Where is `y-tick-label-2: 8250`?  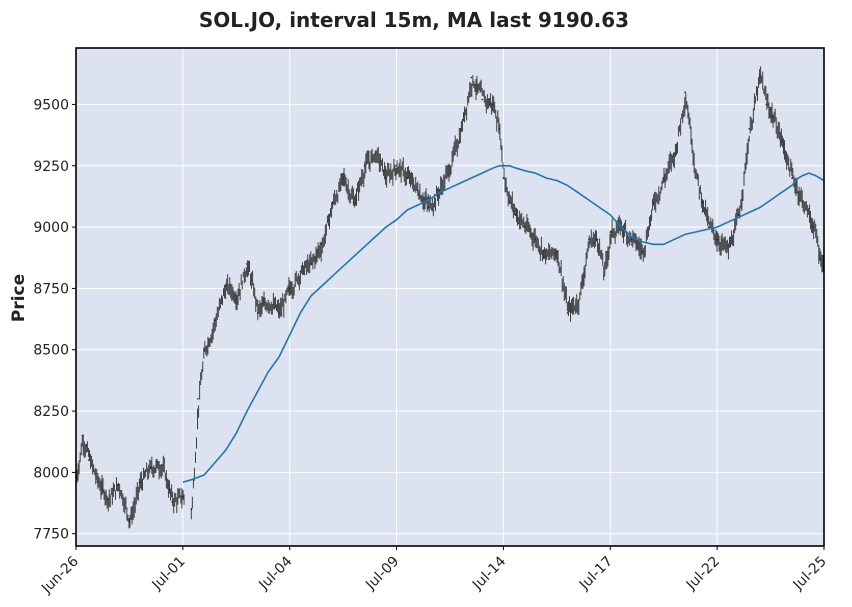 y-tick-label-2: 8250 is located at coordinates (51, 412).